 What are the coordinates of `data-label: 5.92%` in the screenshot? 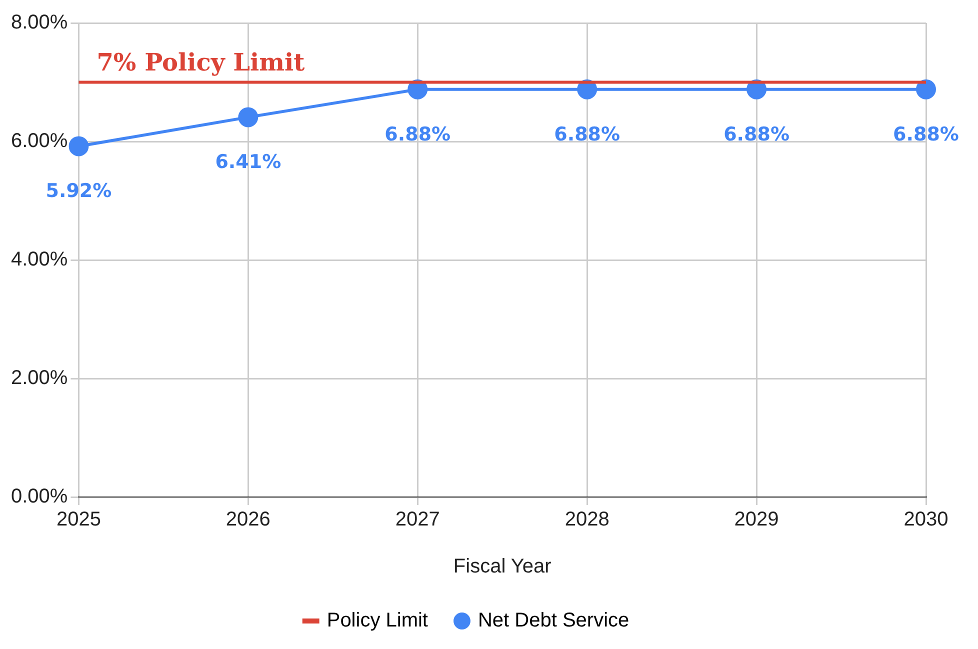 It's located at (79, 191).